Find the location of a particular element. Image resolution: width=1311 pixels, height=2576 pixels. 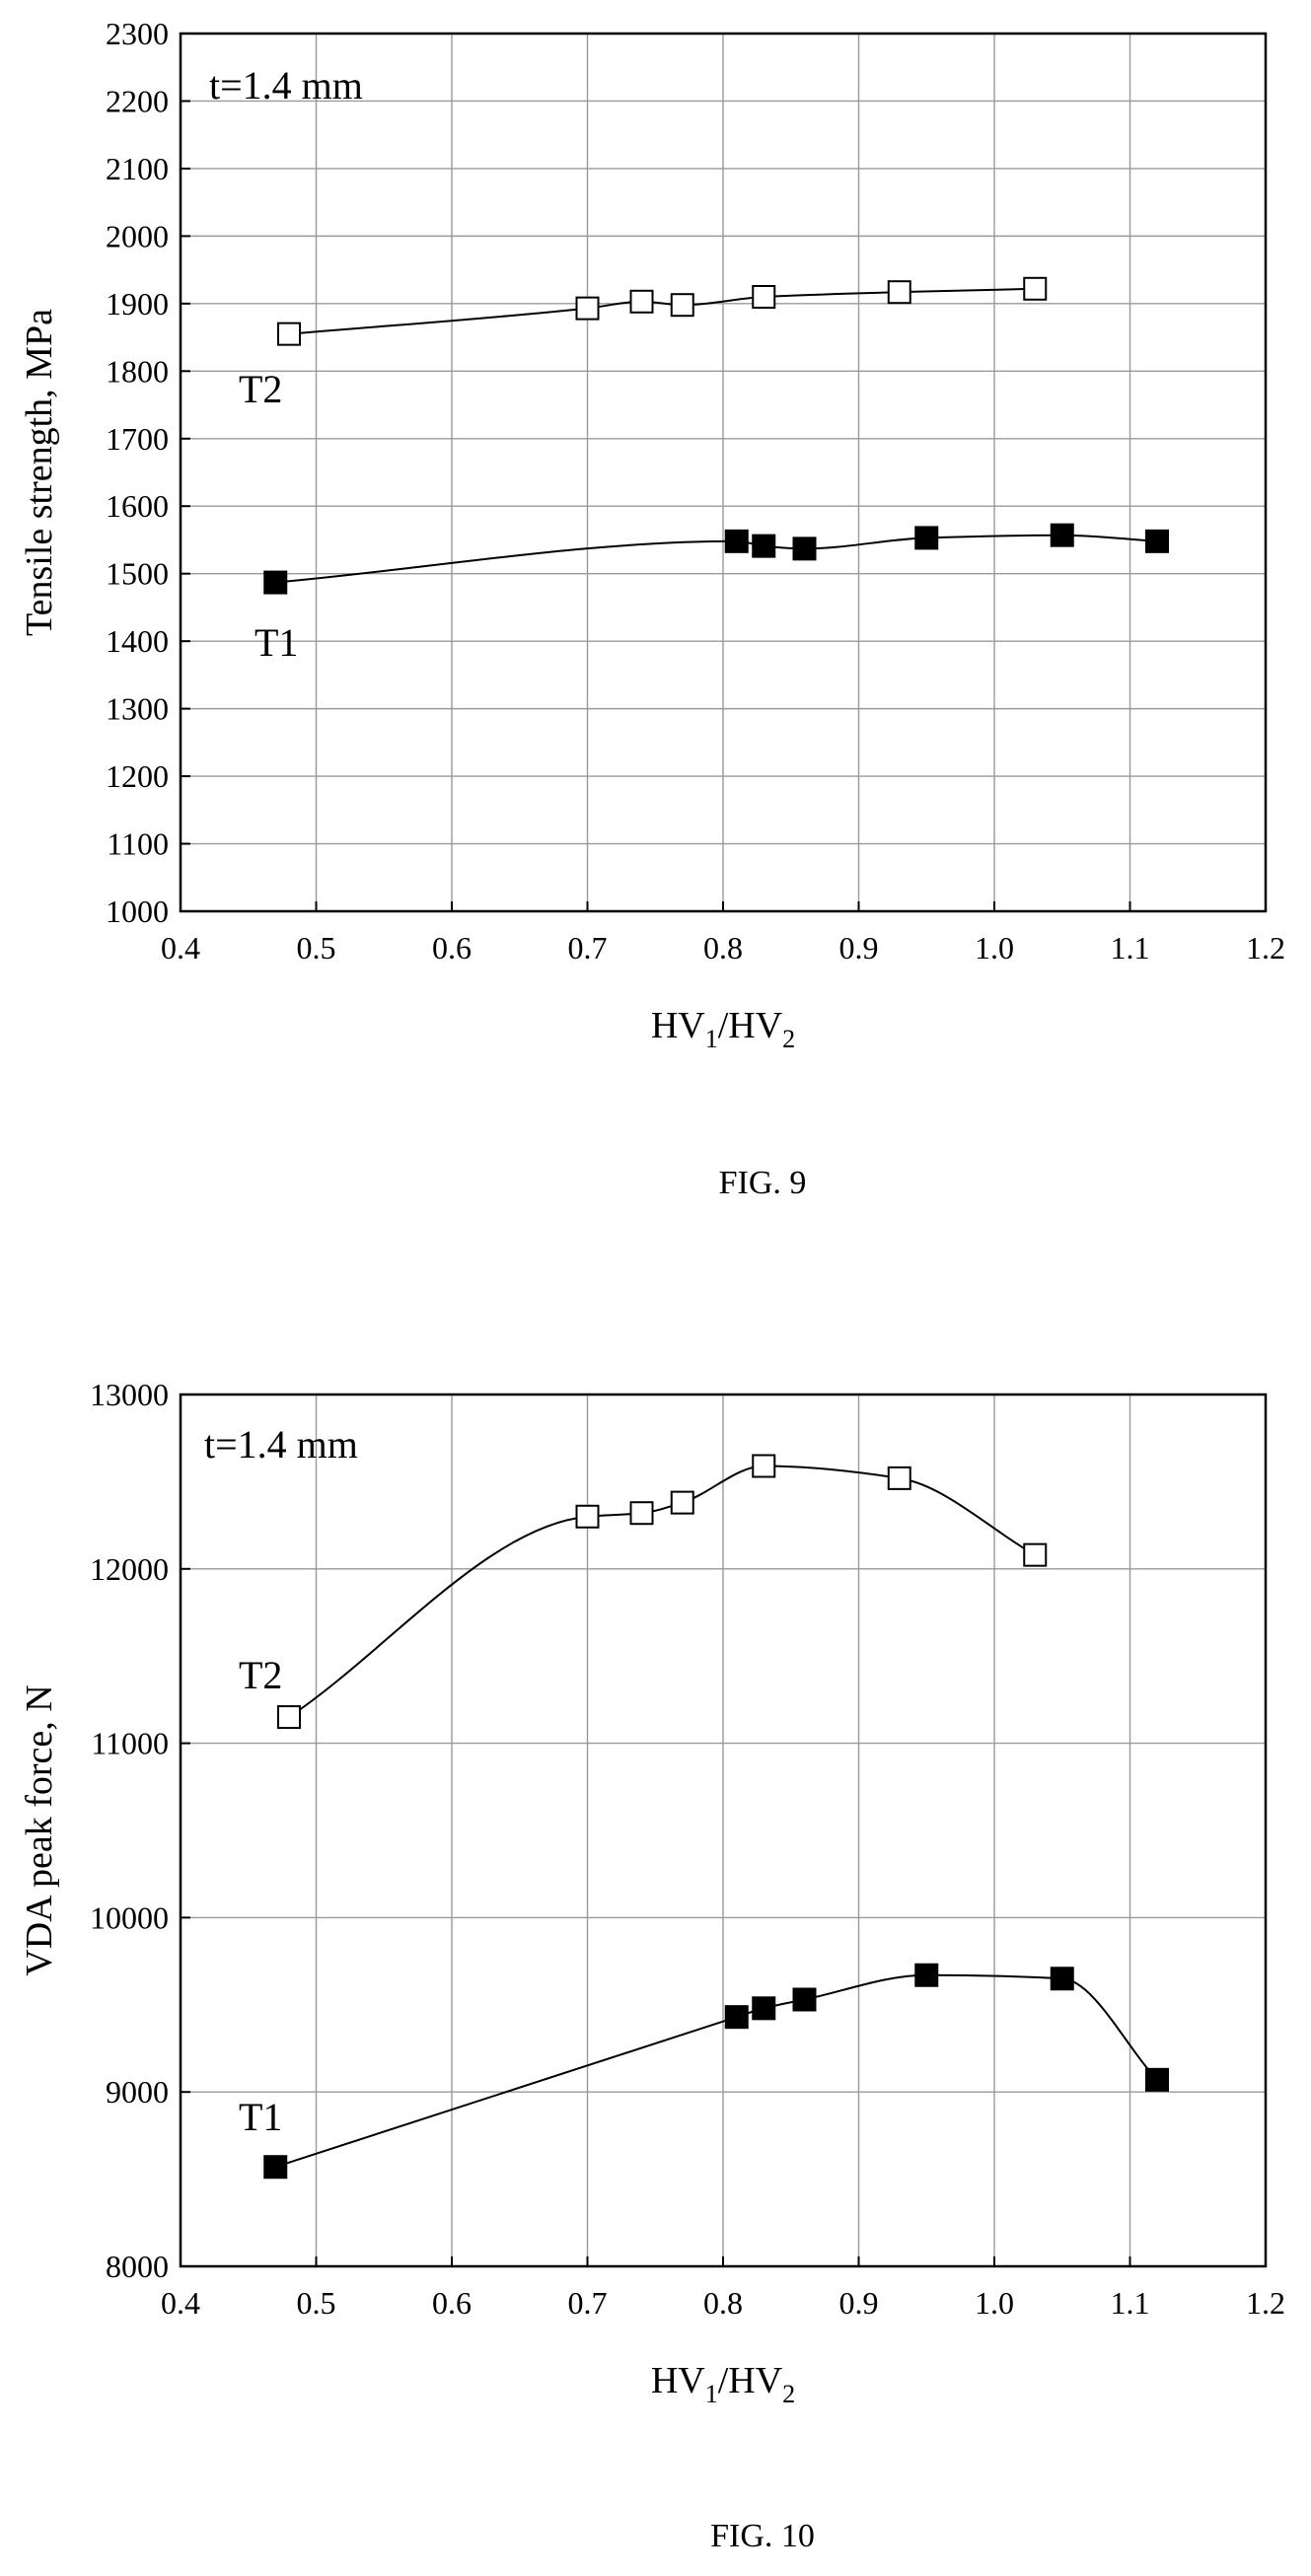

y-tick-label: 1500 is located at coordinates (137, 574).